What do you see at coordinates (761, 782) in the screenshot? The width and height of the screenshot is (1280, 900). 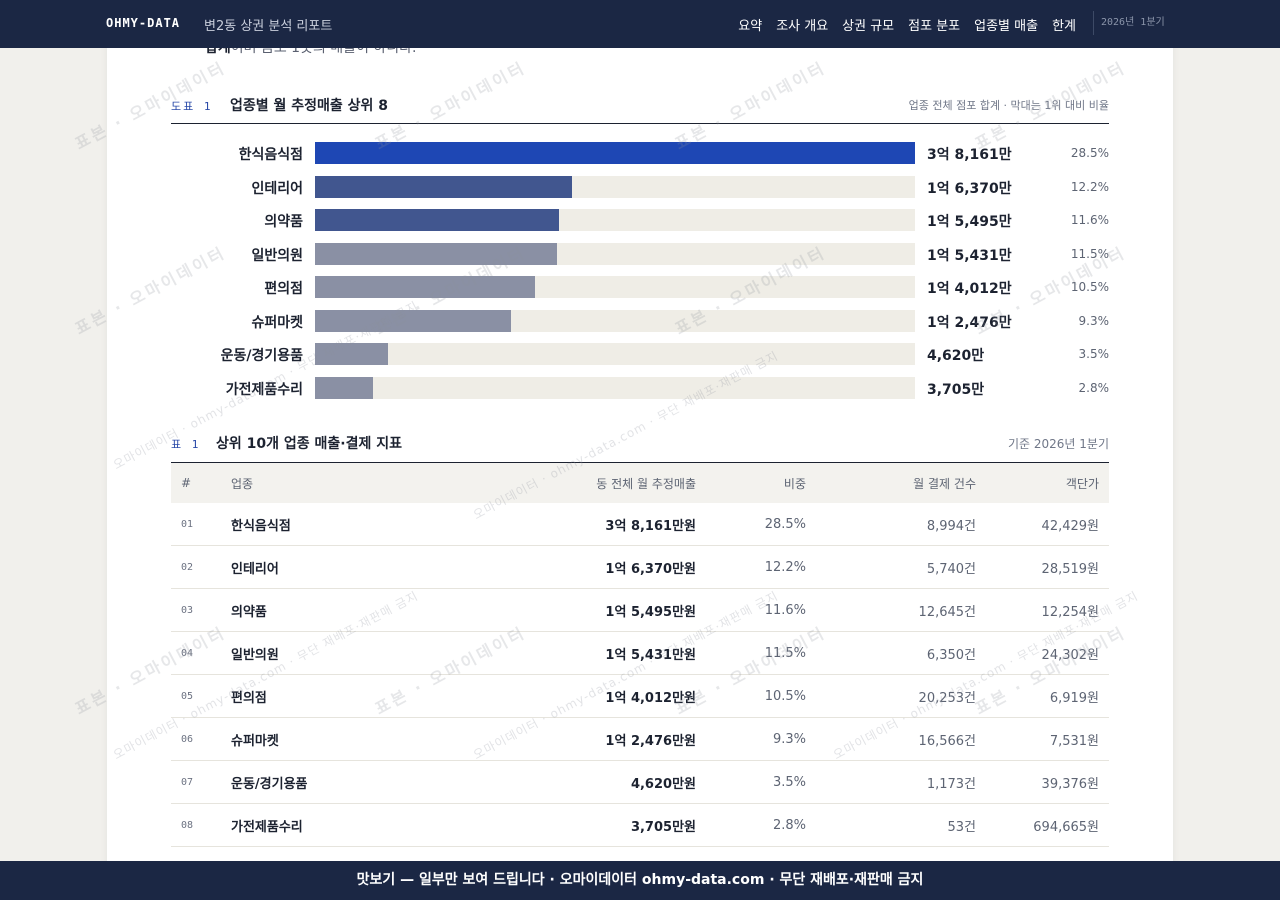 I see `row-share: 3.5%` at bounding box center [761, 782].